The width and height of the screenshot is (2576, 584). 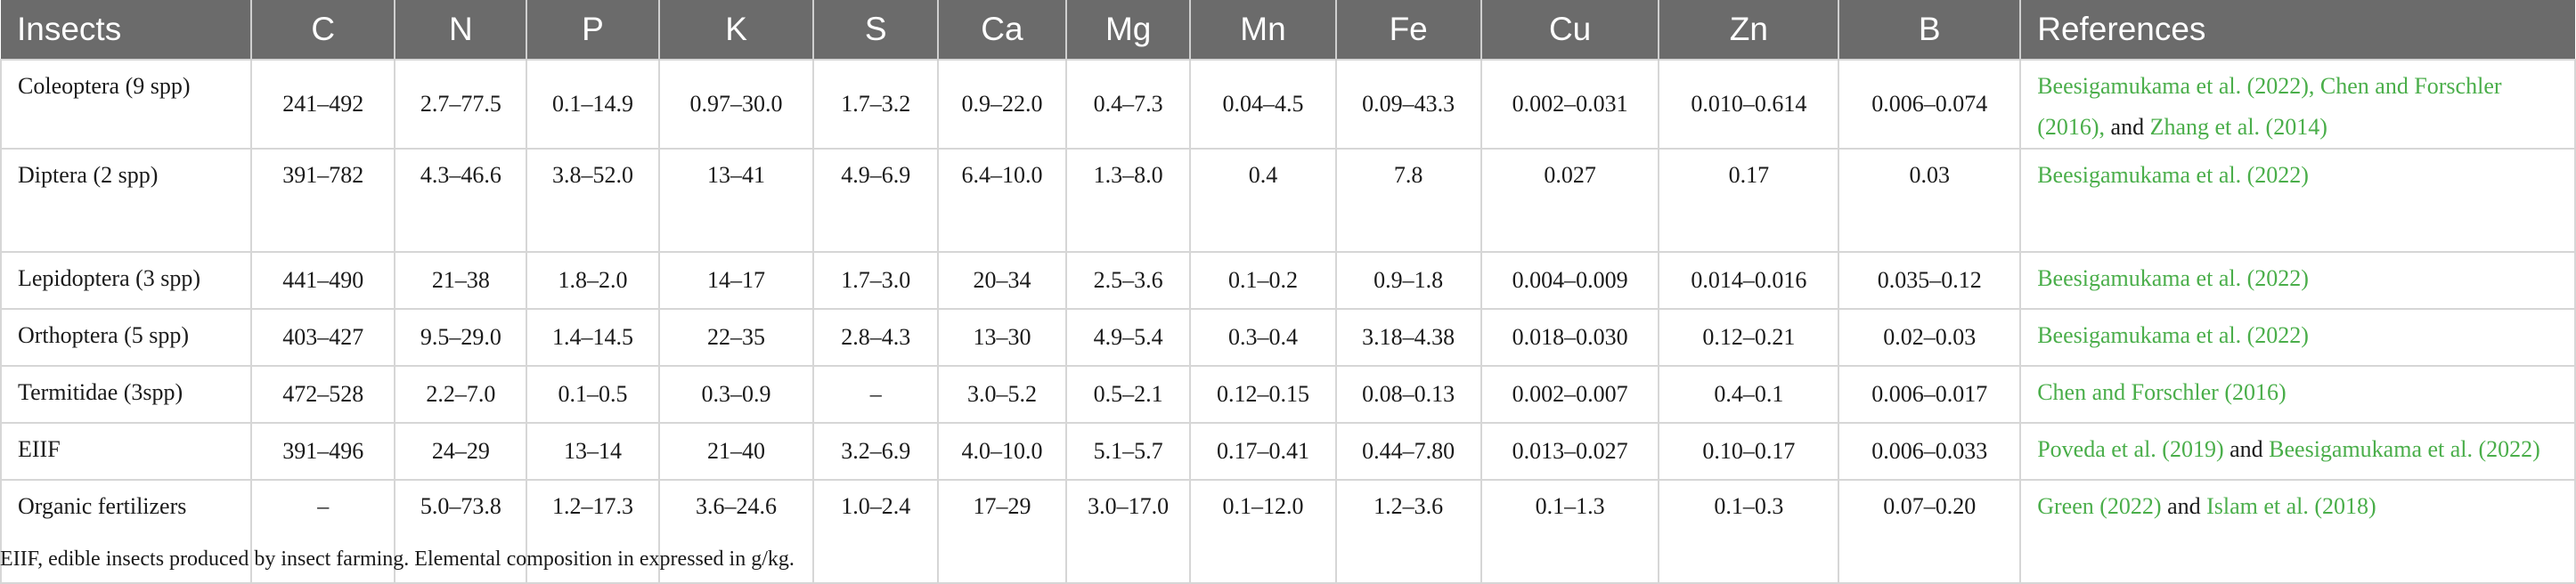 What do you see at coordinates (461, 451) in the screenshot?
I see `value-cell: 24–29` at bounding box center [461, 451].